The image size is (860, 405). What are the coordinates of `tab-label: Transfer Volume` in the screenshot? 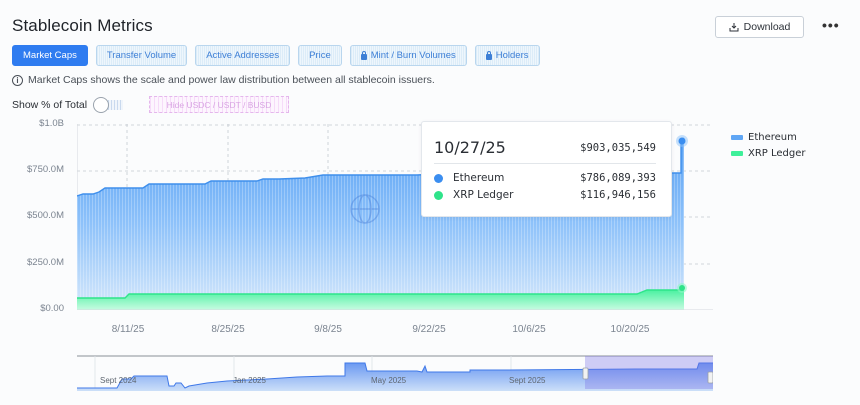 It's located at (141, 55).